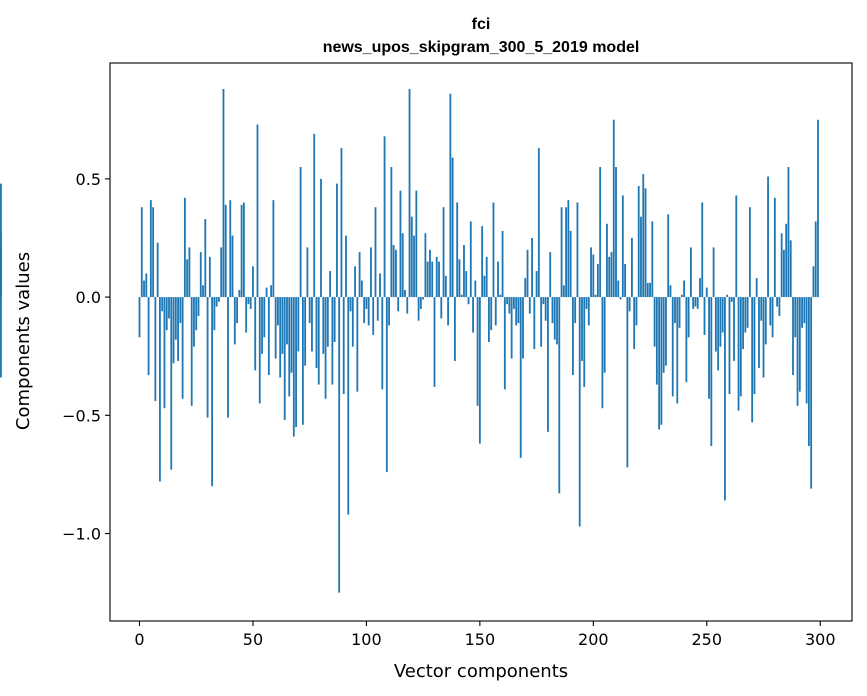 Image resolution: width=867 pixels, height=696 pixels. Describe the element at coordinates (253, 639) in the screenshot. I see `x-tick-label: 50` at that location.